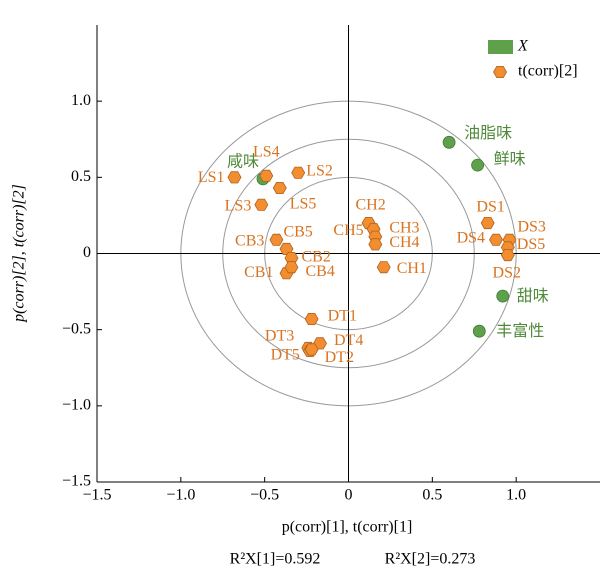 The width and height of the screenshot is (606, 573). I want to click on x-axis-label: p(corr)[1], t(corr)[1], so click(347, 527).